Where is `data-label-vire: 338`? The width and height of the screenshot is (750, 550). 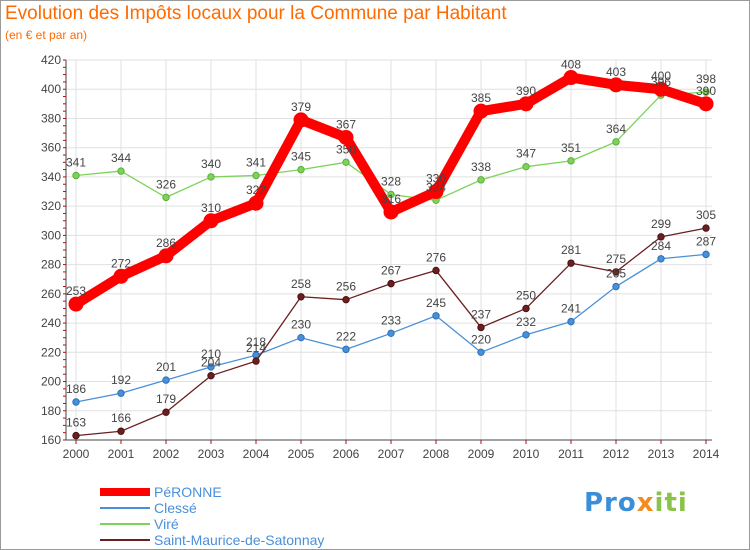
data-label-vire: 338 is located at coordinates (481, 167).